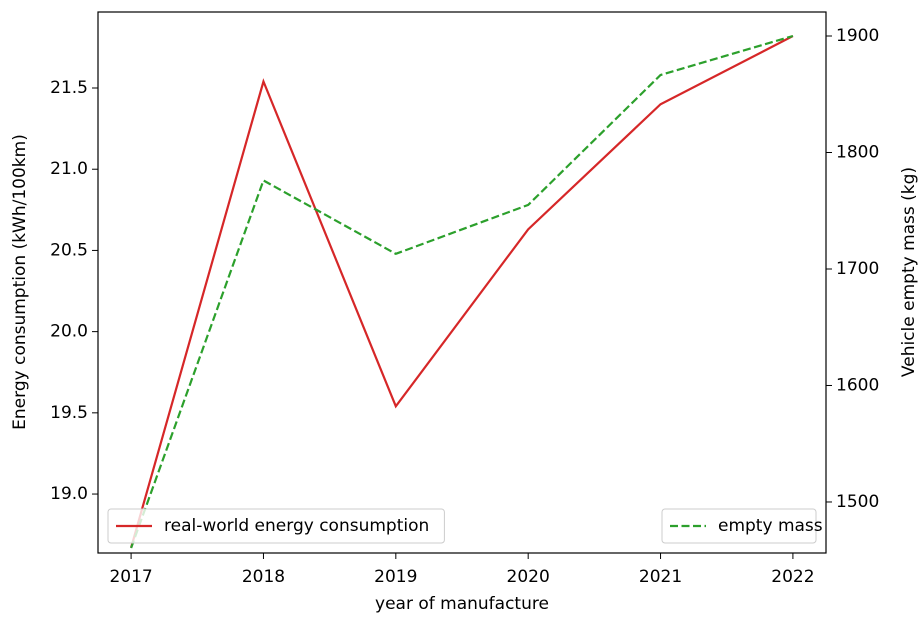 This screenshot has width=921, height=623. What do you see at coordinates (69, 169) in the screenshot?
I see `y-tick-label: 21.0` at bounding box center [69, 169].